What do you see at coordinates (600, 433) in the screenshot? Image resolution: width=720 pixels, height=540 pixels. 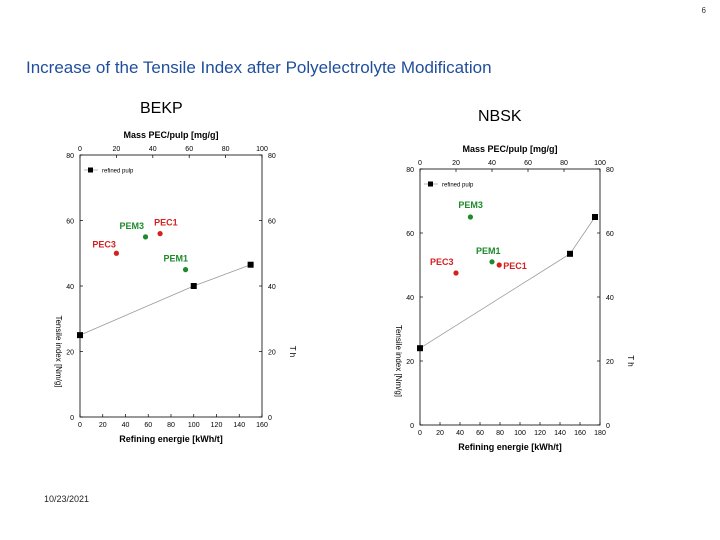 I see `bottom-tick-label: 180` at bounding box center [600, 433].